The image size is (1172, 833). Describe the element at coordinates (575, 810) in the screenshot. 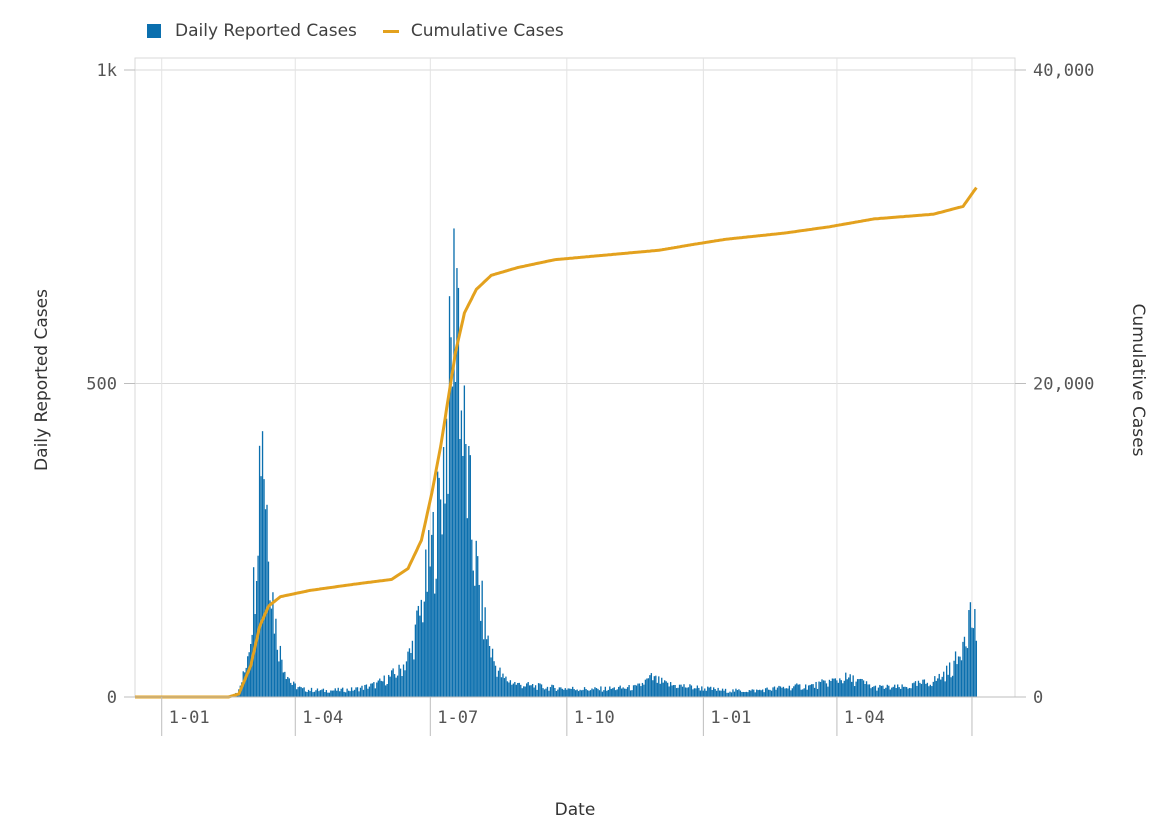

I see `x-axis-title: Date` at that location.